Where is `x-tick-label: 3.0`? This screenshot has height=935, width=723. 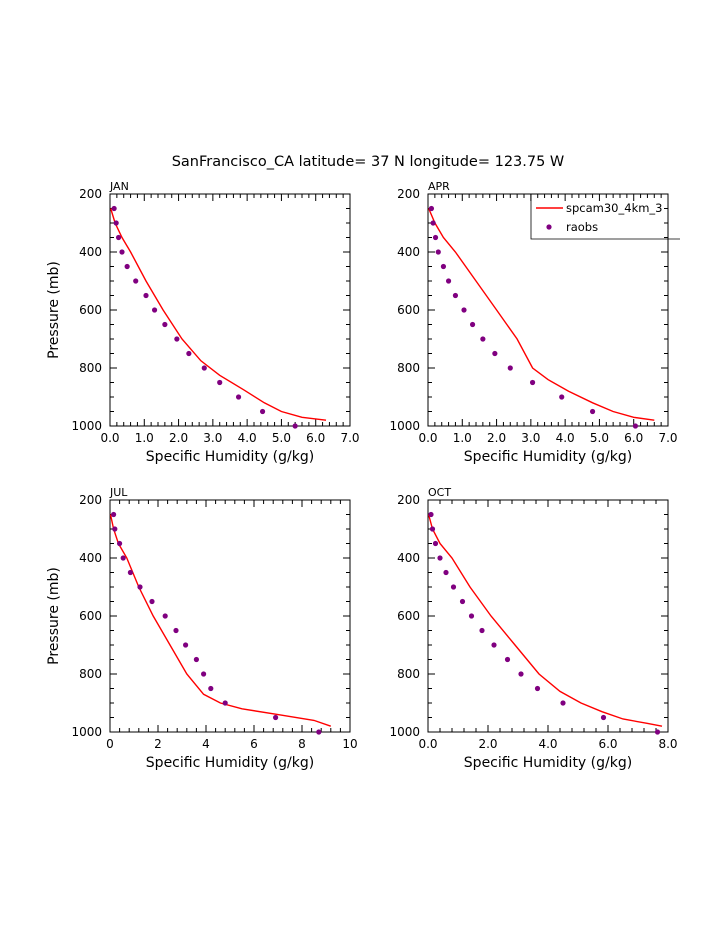
x-tick-label: 3.0 is located at coordinates (212, 438).